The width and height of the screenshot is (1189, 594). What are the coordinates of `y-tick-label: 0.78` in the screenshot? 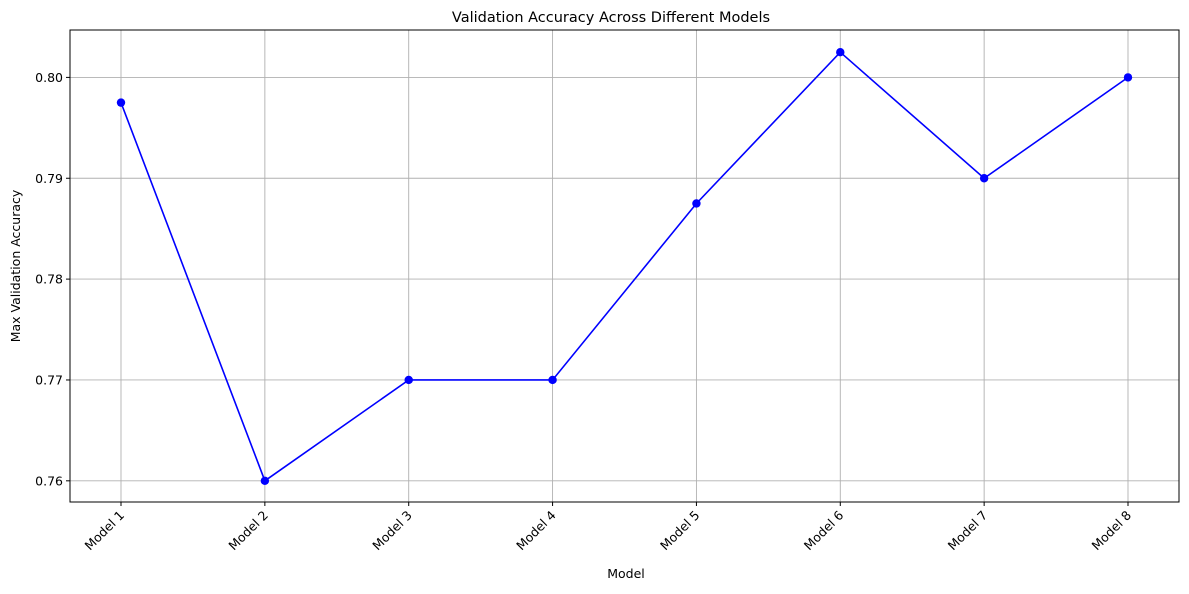 It's located at (49, 279).